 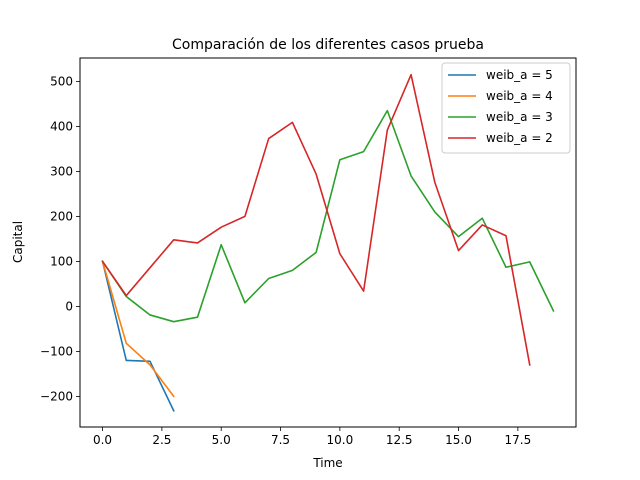 What do you see at coordinates (161, 440) in the screenshot?
I see `x-tick-label: 2.5` at bounding box center [161, 440].